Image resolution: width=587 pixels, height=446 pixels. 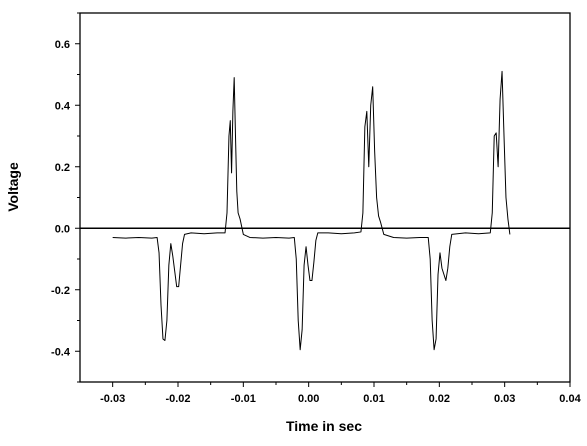 What do you see at coordinates (112, 399) in the screenshot?
I see `x-tick-label: -0.03` at bounding box center [112, 399].